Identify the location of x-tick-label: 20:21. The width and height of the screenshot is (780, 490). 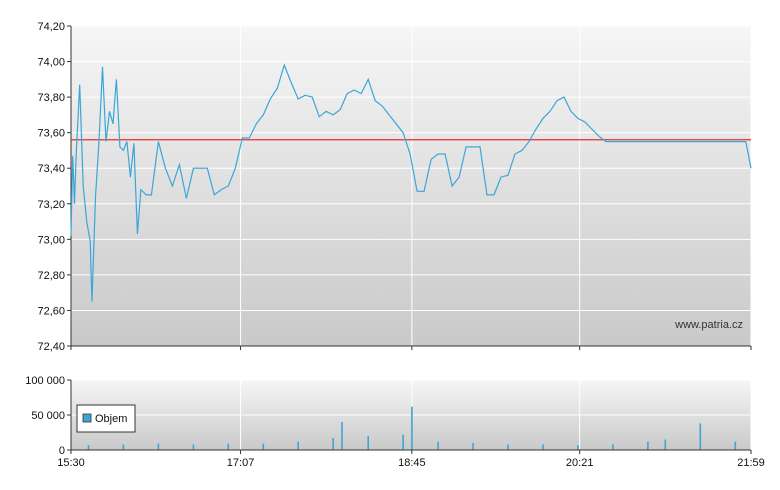
(580, 463).